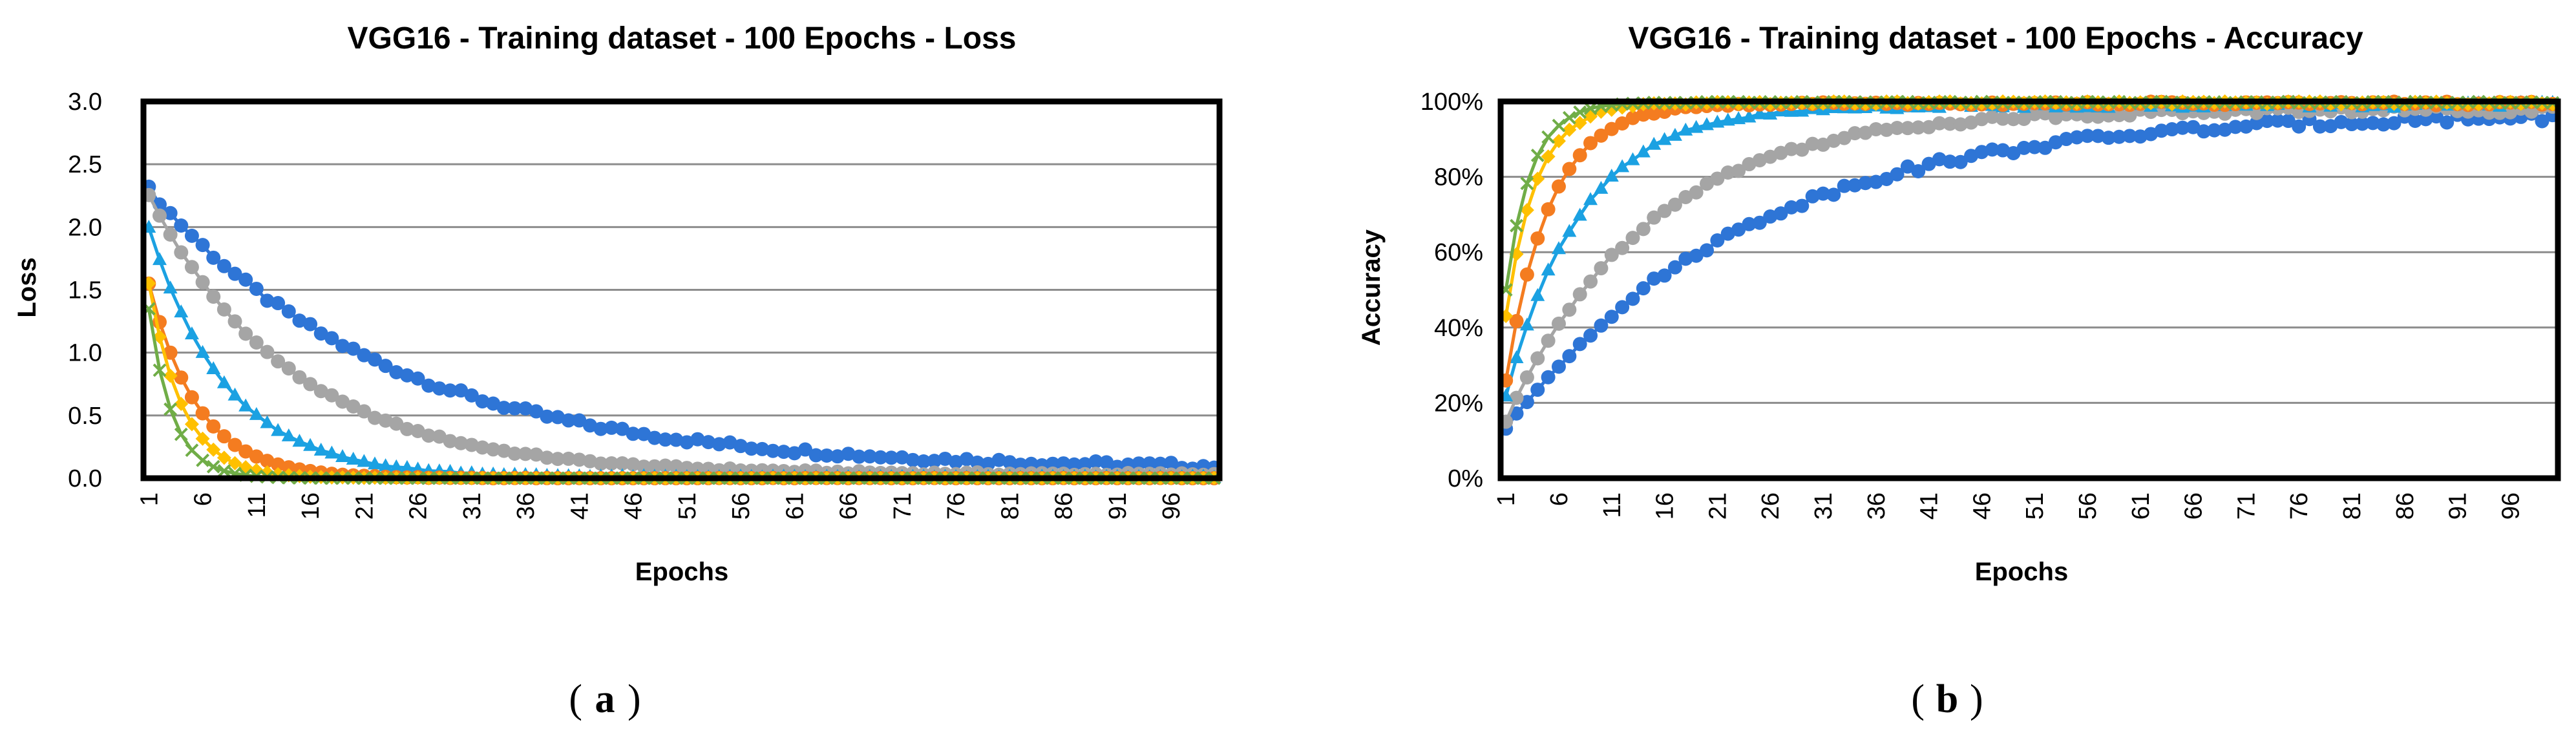 The width and height of the screenshot is (2576, 738). I want to click on x-tick-label: 61, so click(794, 506).